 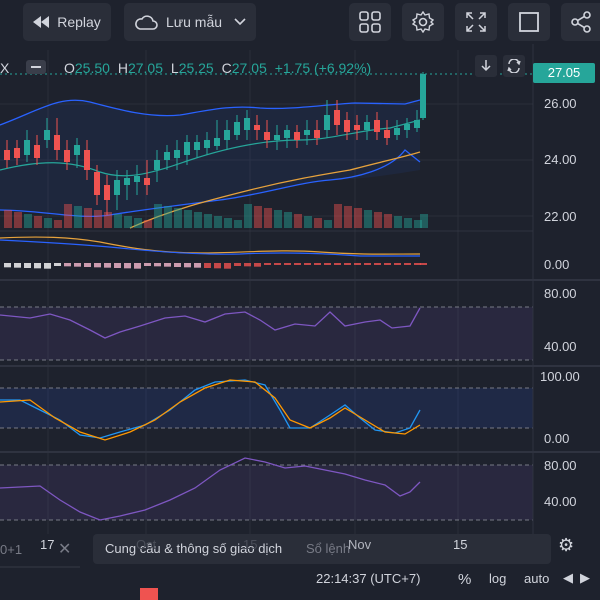 I want to click on arrow-down-icon, so click(x=486, y=66).